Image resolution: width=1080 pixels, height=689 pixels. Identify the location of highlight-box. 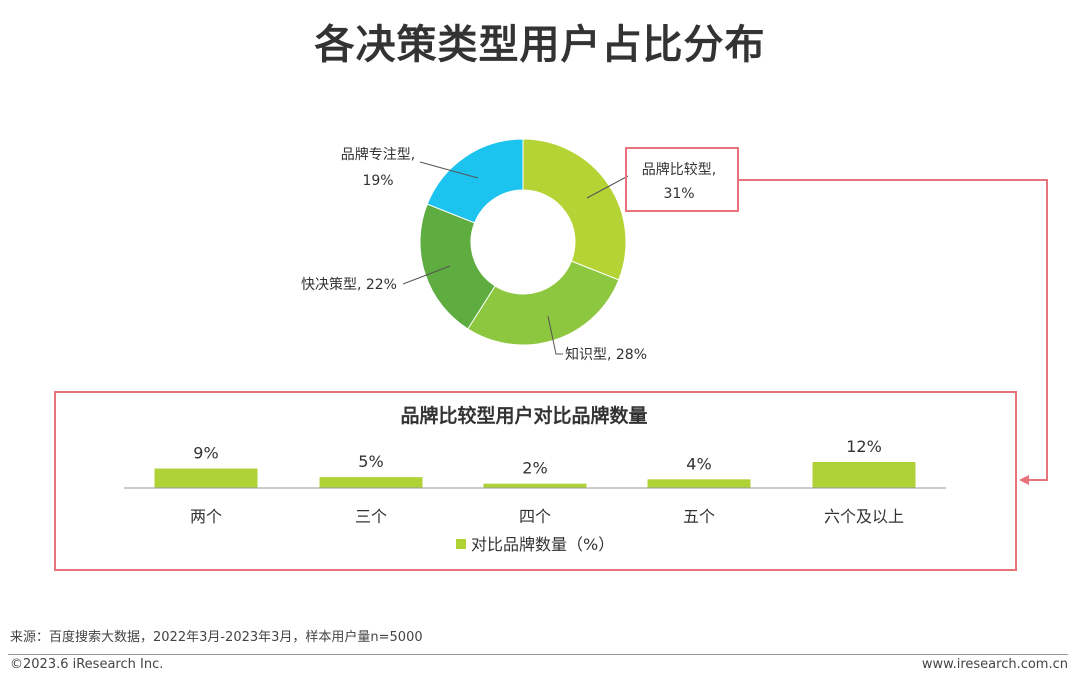
(682, 179).